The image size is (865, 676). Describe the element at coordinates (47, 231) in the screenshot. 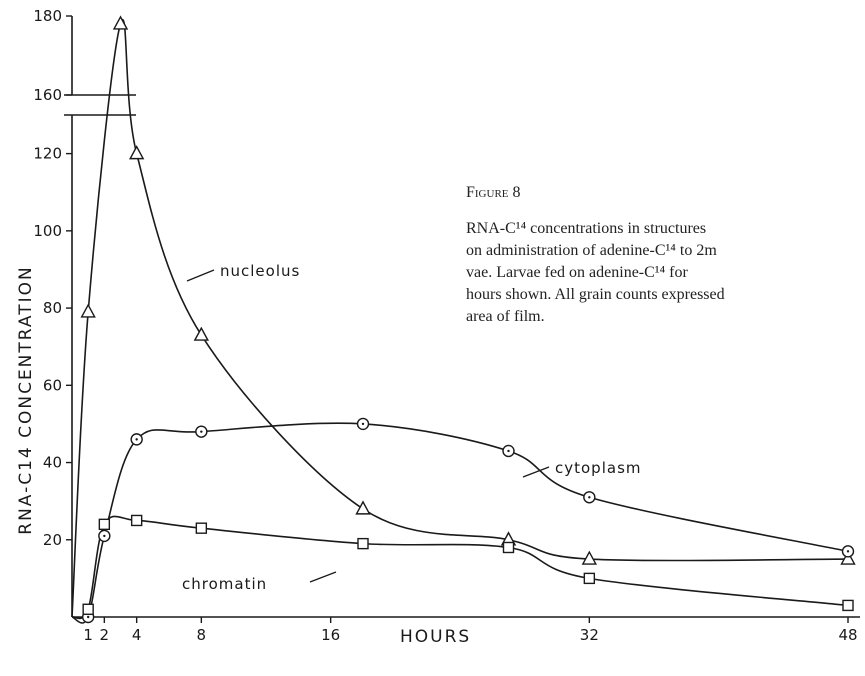

I see `y-tick-label: 100` at that location.